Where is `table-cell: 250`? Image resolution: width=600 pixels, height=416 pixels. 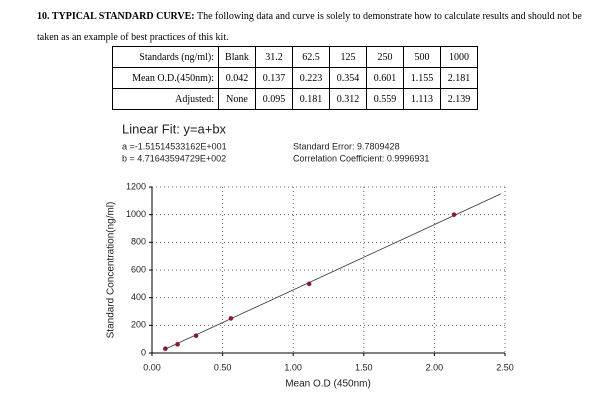 table-cell: 250 is located at coordinates (385, 57).